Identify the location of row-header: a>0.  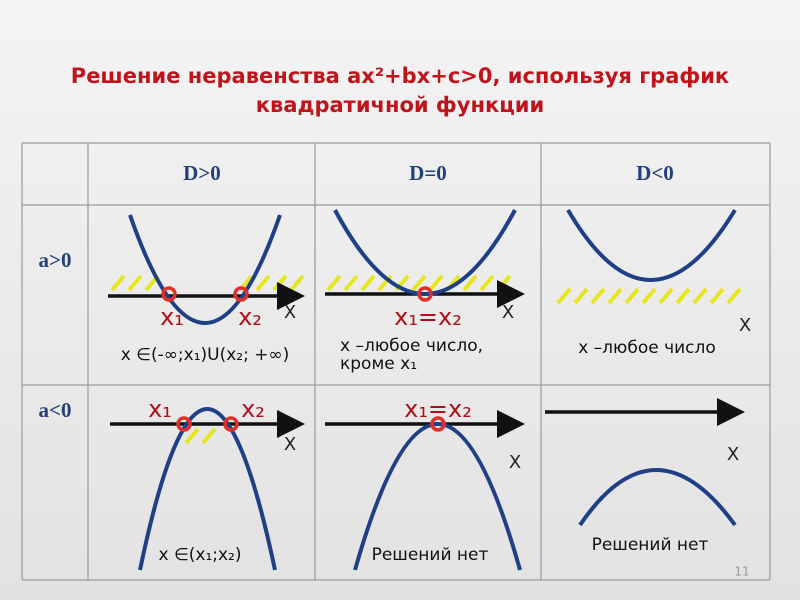
(55, 260).